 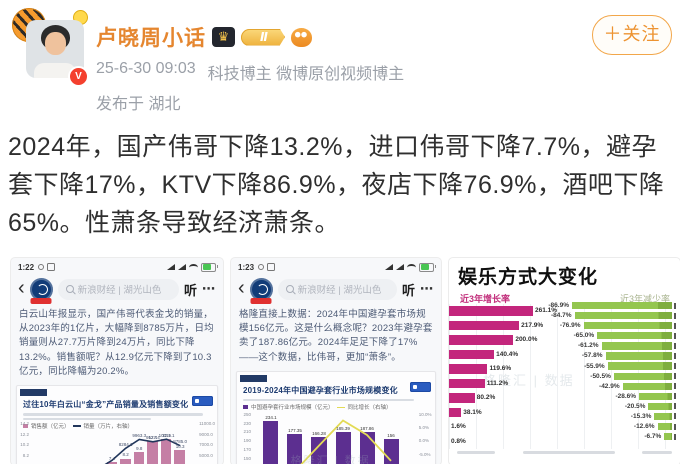 What do you see at coordinates (339, 290) in the screenshot?
I see `search-text: 新浪财经 | 湖光山色` at bounding box center [339, 290].